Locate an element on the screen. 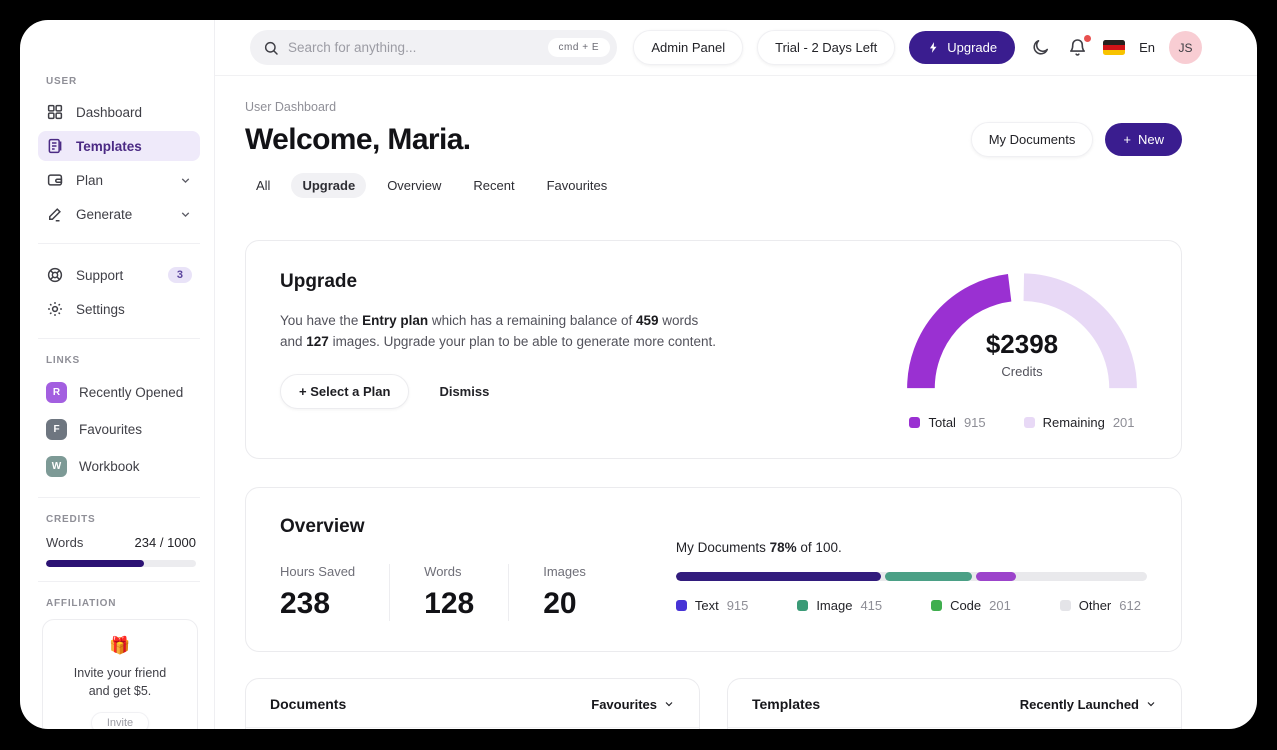 The image size is (1277, 750). breadcrumb: User Dashboard is located at coordinates (291, 107).